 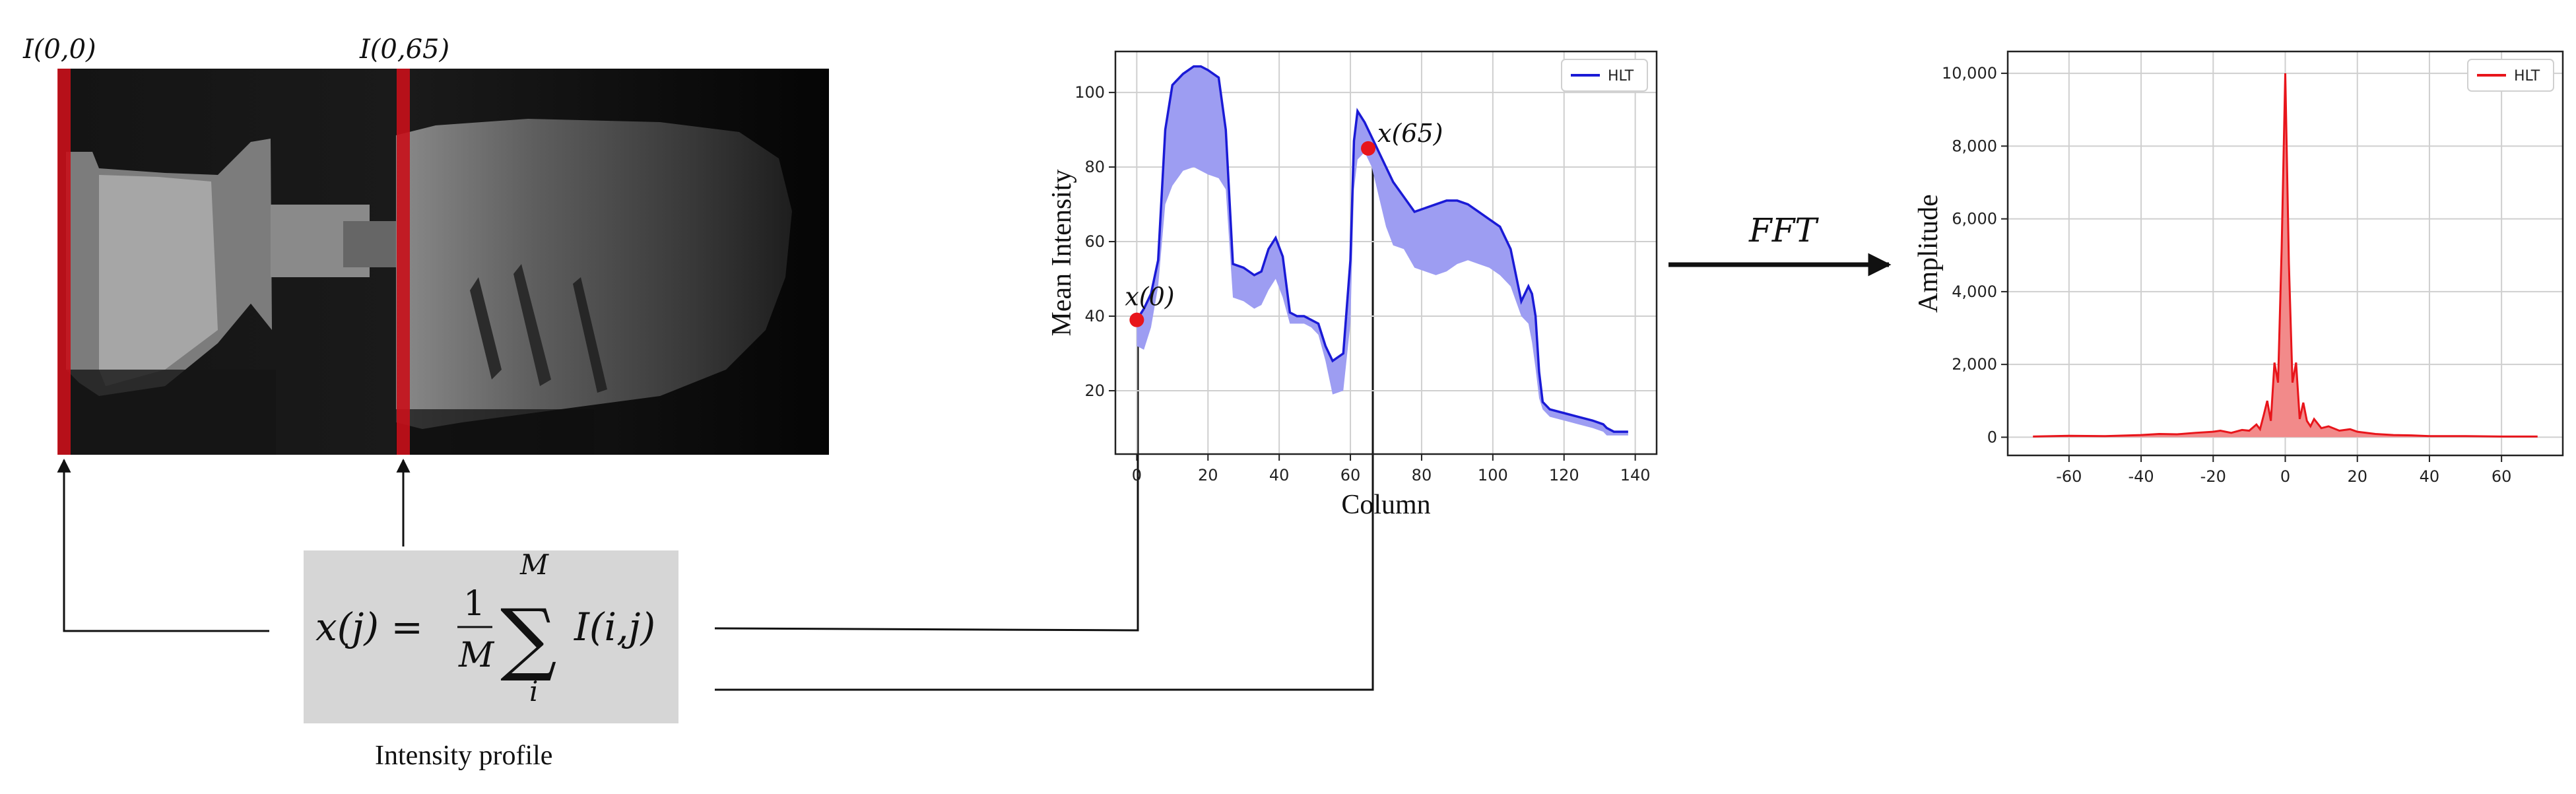 I want to click on profile-series-line, so click(x=1381, y=249).